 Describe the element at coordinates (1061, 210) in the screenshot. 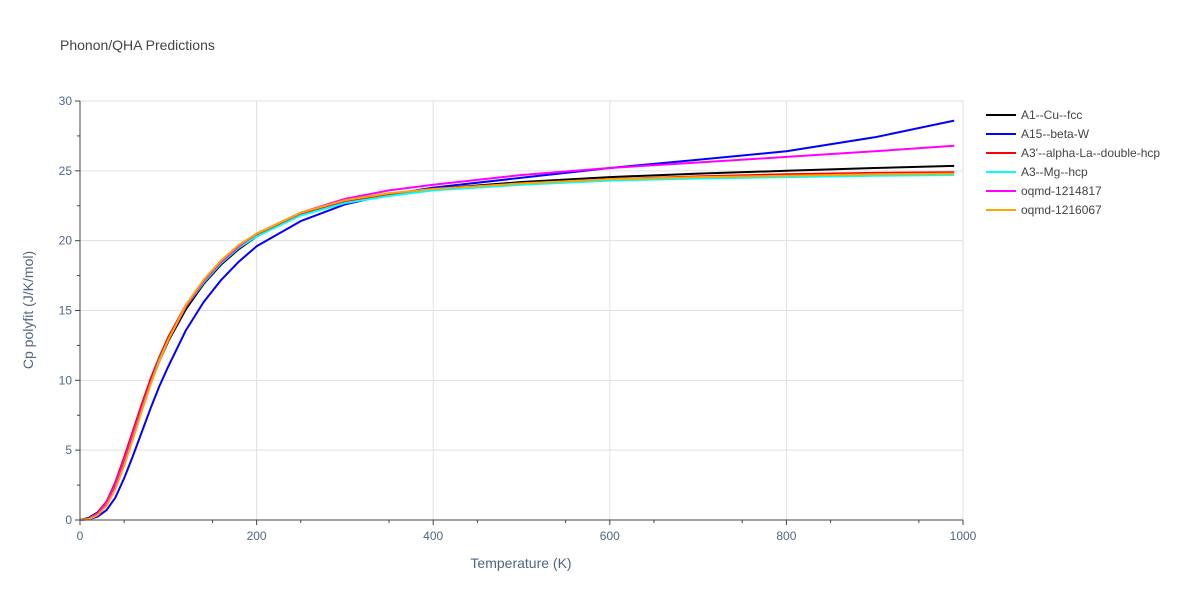

I see `legend-label: oqmd-1216067` at that location.